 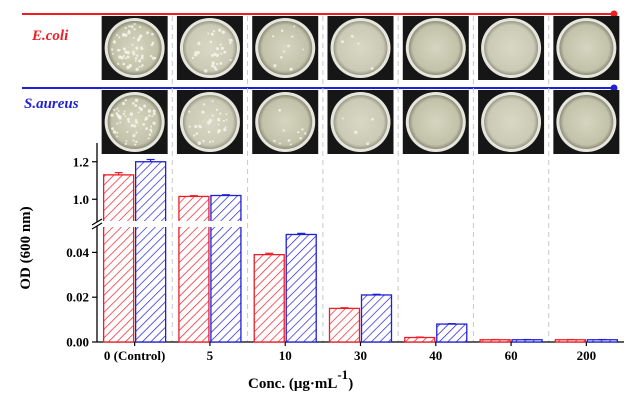 What do you see at coordinates (614, 88) in the screenshot?
I see `saureus-header-dot-icon` at bounding box center [614, 88].